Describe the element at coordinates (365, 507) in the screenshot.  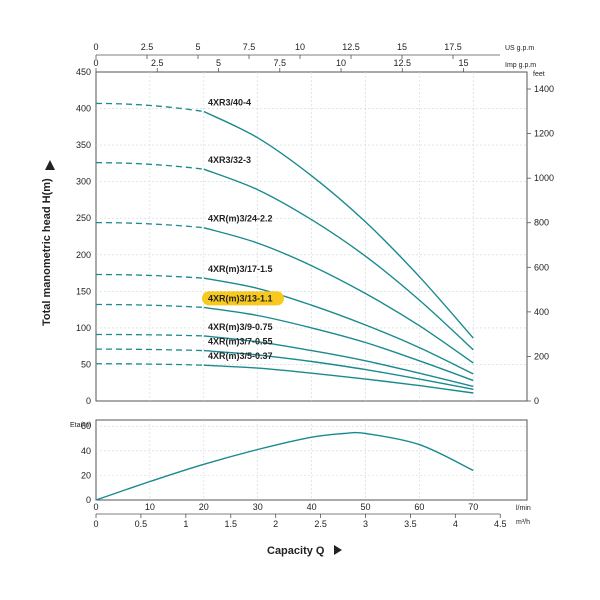
I see `x-tick-label-lmin: 50` at that location.